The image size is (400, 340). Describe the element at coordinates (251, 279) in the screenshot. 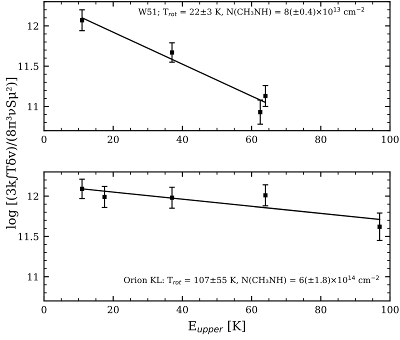

I see `annotation: Orion KL: T$_{rot}$ = 107±55 K, N(CH₃NH) = 6(±1.8)×10$^{14}$ cm$^{−2}$` at that location.